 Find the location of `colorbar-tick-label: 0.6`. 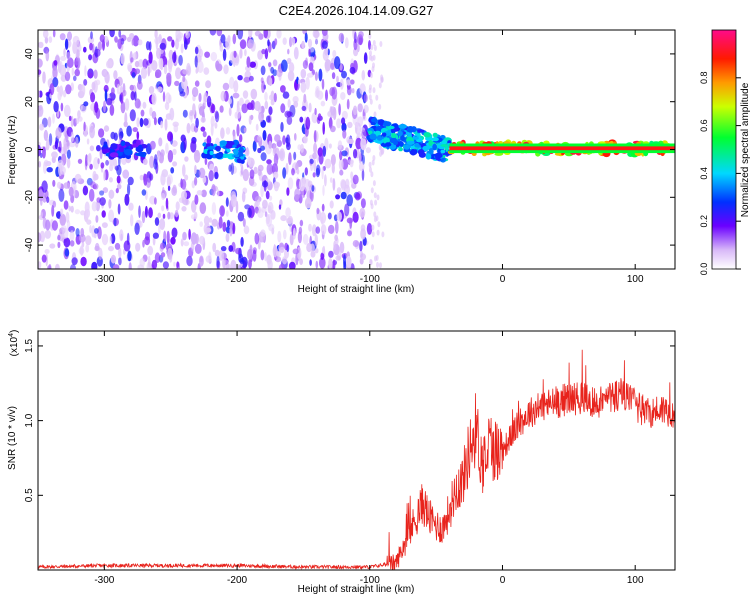

colorbar-tick-label: 0.6 is located at coordinates (704, 125).